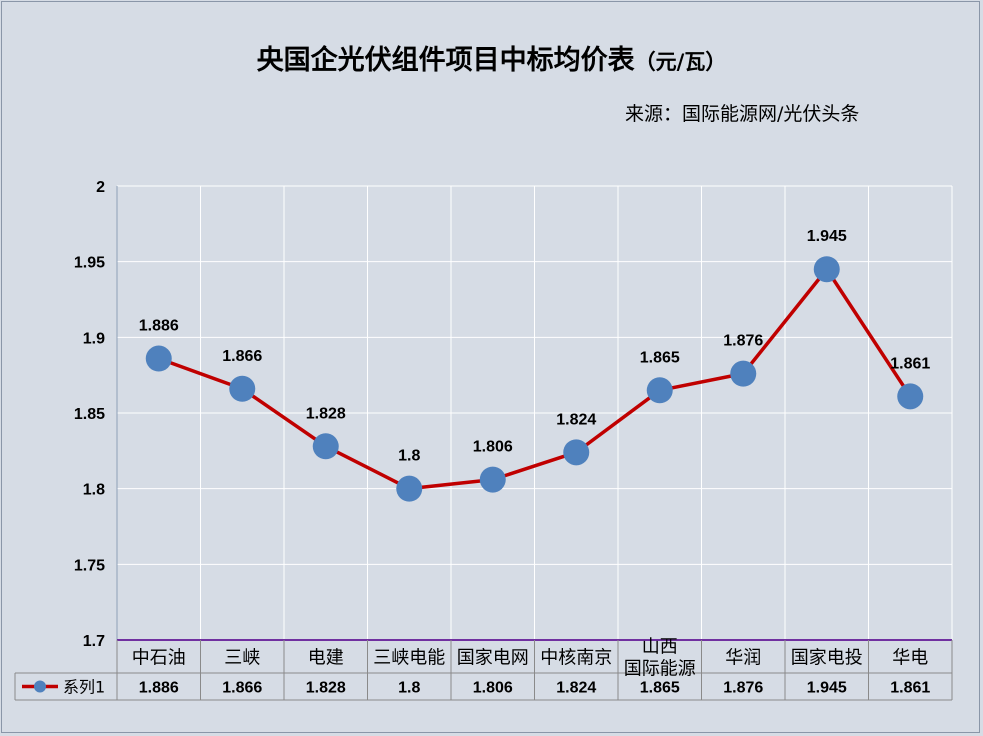 The width and height of the screenshot is (983, 736). I want to click on data-label: 1.861, so click(910, 363).